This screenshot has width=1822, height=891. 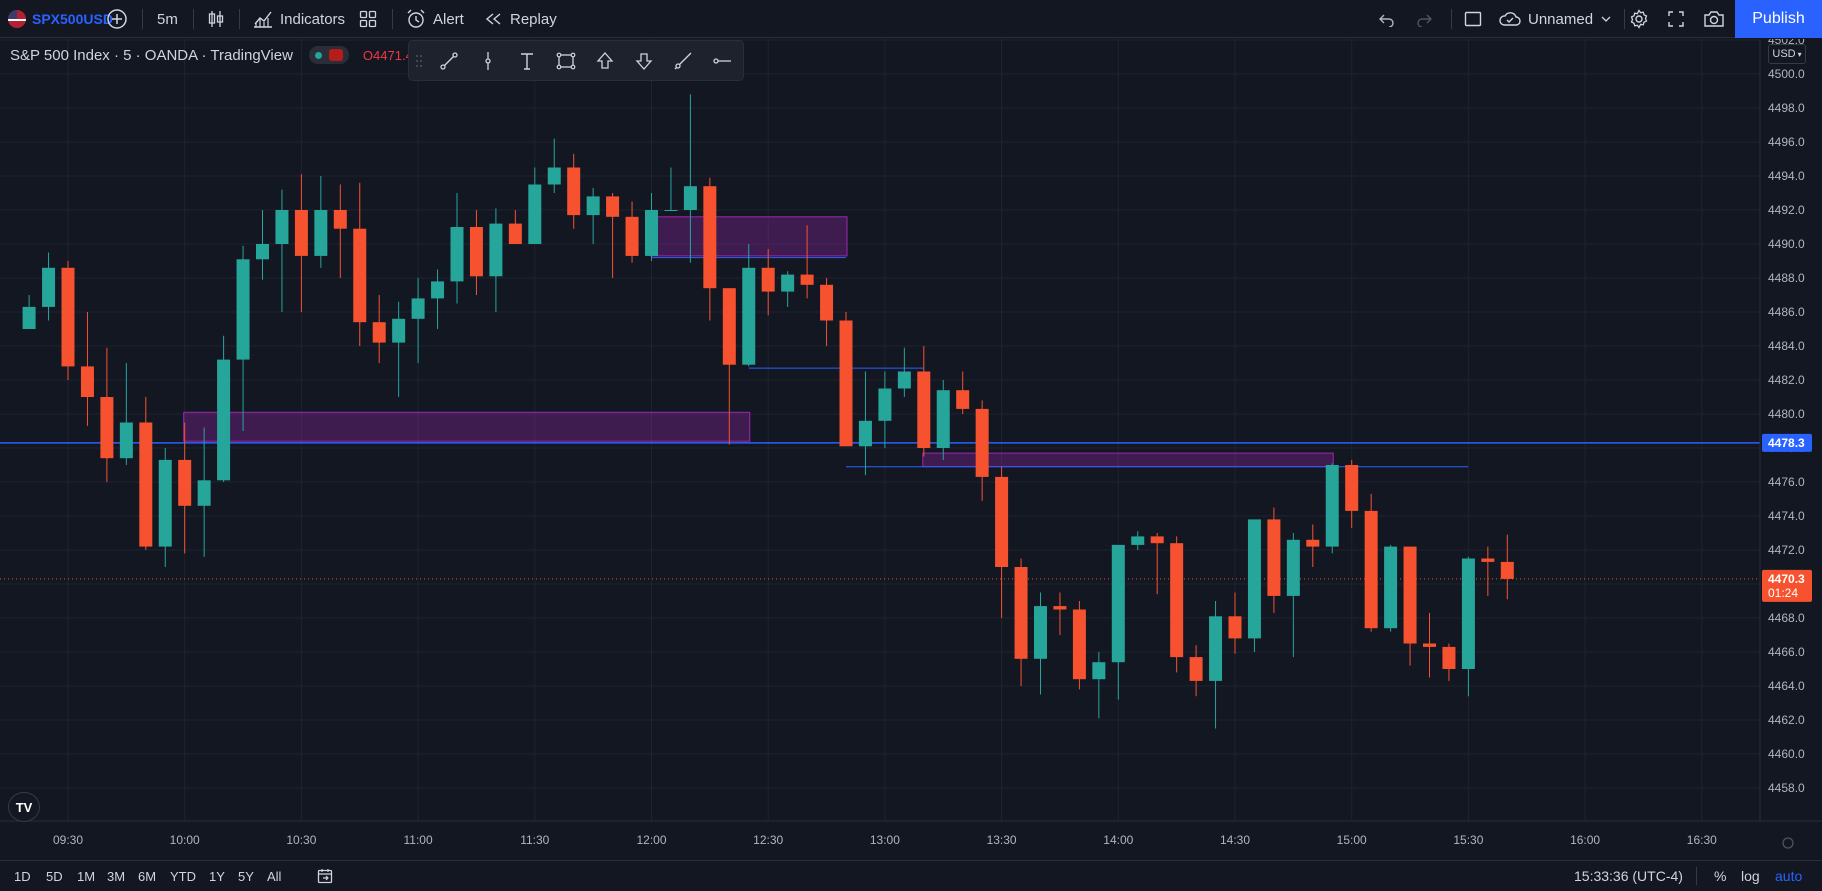 I want to click on indicators-label: Indicators, so click(x=313, y=19).